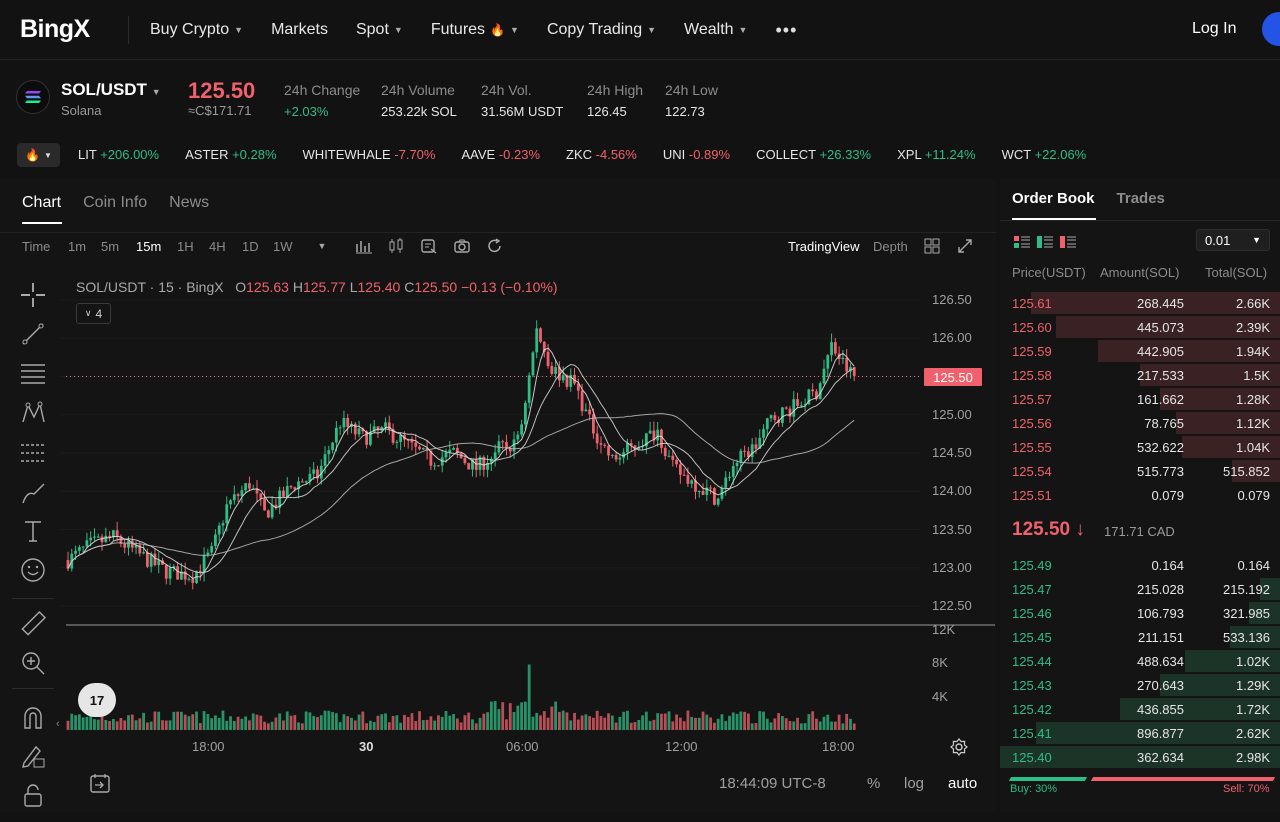 The height and width of the screenshot is (822, 1280). I want to click on brush-icon, so click(33, 493).